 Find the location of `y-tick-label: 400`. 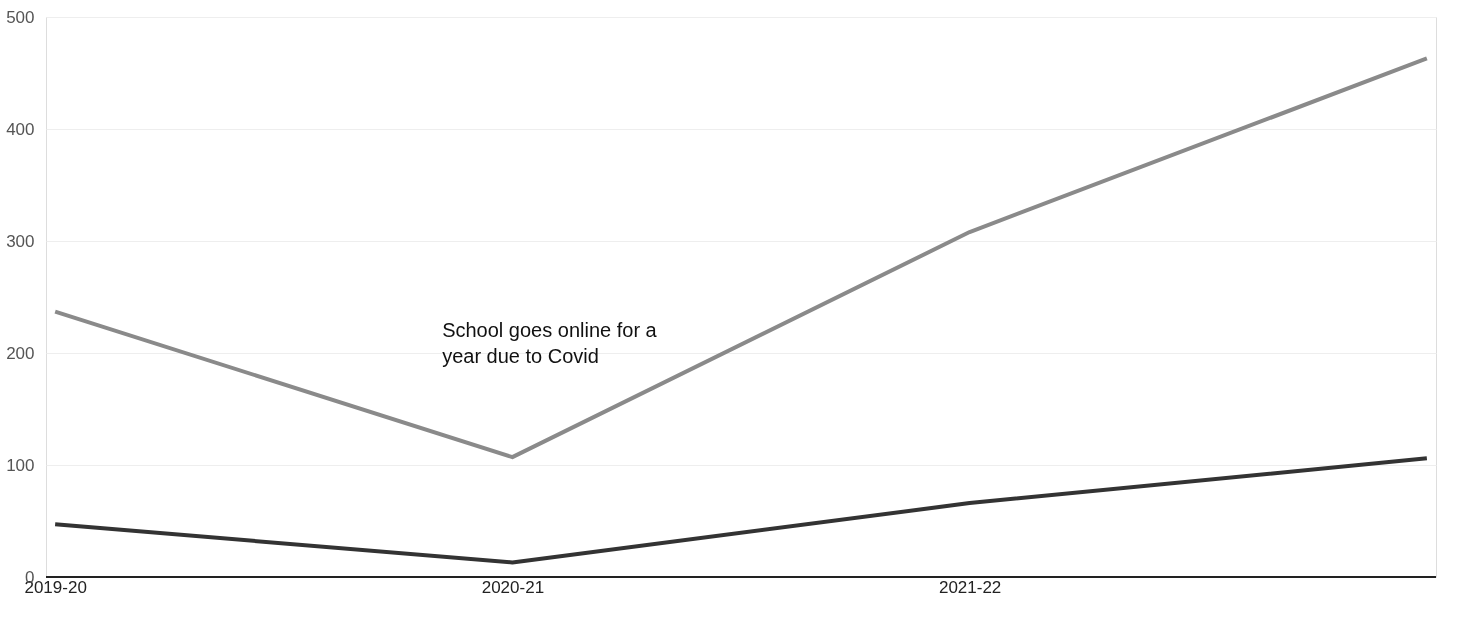

y-tick-label: 400 is located at coordinates (20, 129).